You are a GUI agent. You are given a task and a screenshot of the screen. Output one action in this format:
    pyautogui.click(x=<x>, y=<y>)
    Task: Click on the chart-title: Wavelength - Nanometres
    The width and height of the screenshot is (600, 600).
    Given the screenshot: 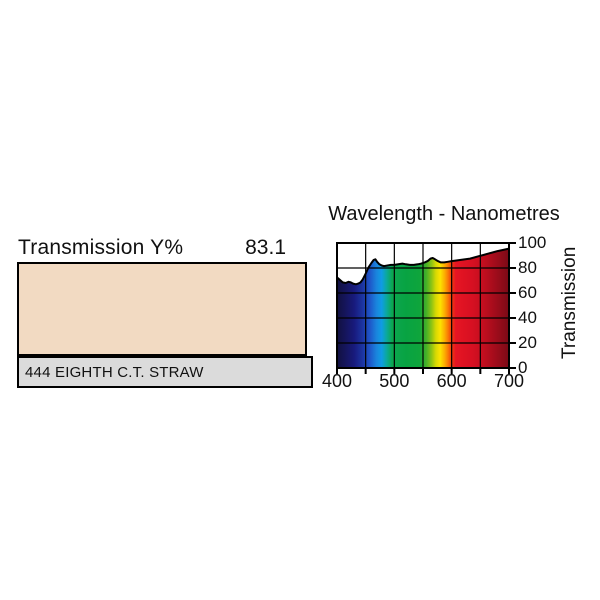 What is the action you would take?
    pyautogui.click(x=444, y=214)
    